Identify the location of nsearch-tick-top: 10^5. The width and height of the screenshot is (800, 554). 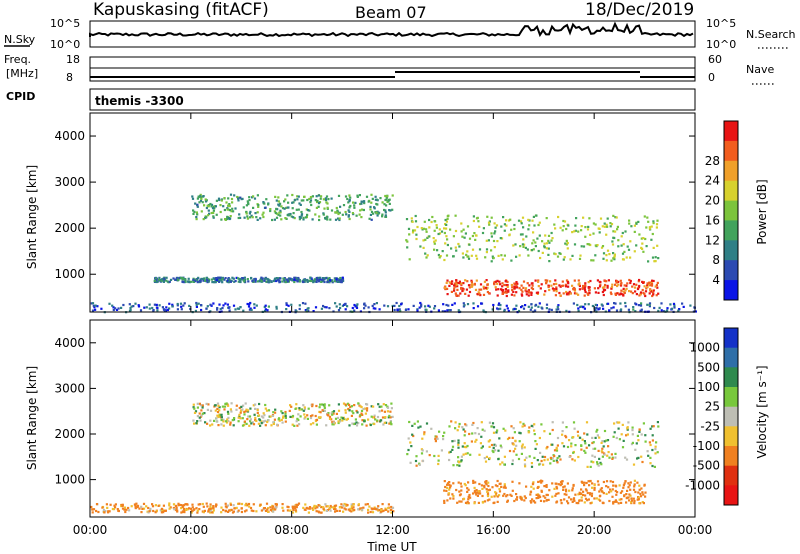
(721, 23).